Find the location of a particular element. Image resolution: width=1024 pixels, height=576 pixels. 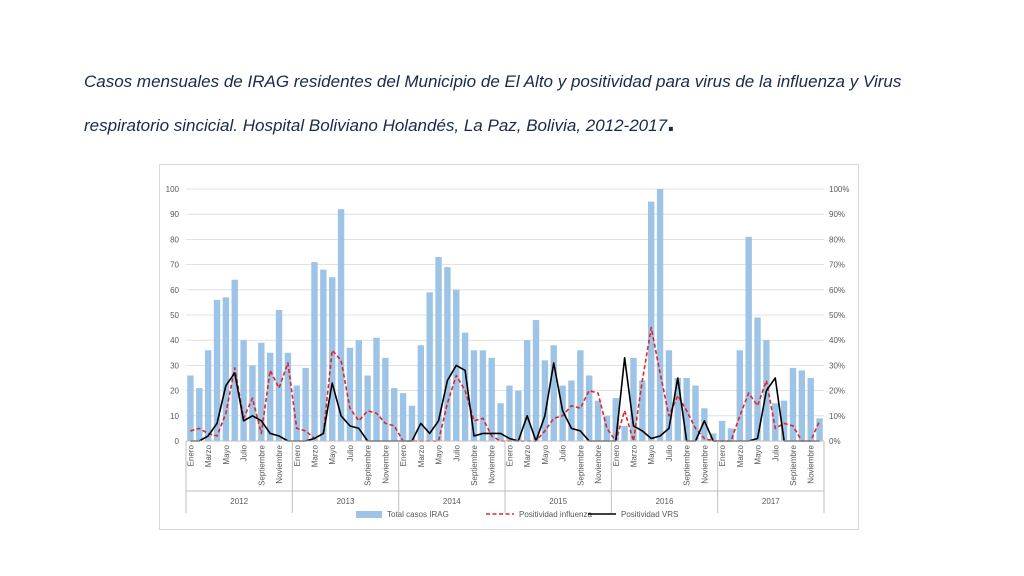

y-right-tick-label: 10% is located at coordinates (837, 416).